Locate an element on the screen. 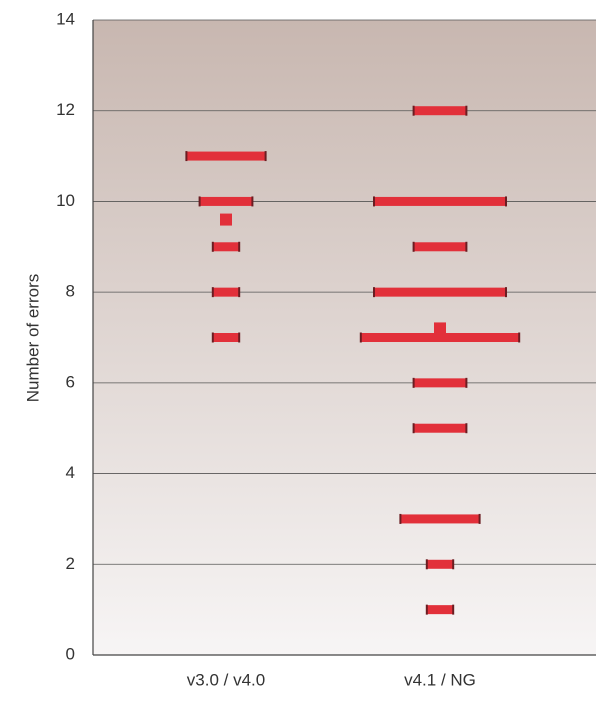 The height and width of the screenshot is (704, 608). x-tick-label: v4.1 / NG is located at coordinates (440, 679).